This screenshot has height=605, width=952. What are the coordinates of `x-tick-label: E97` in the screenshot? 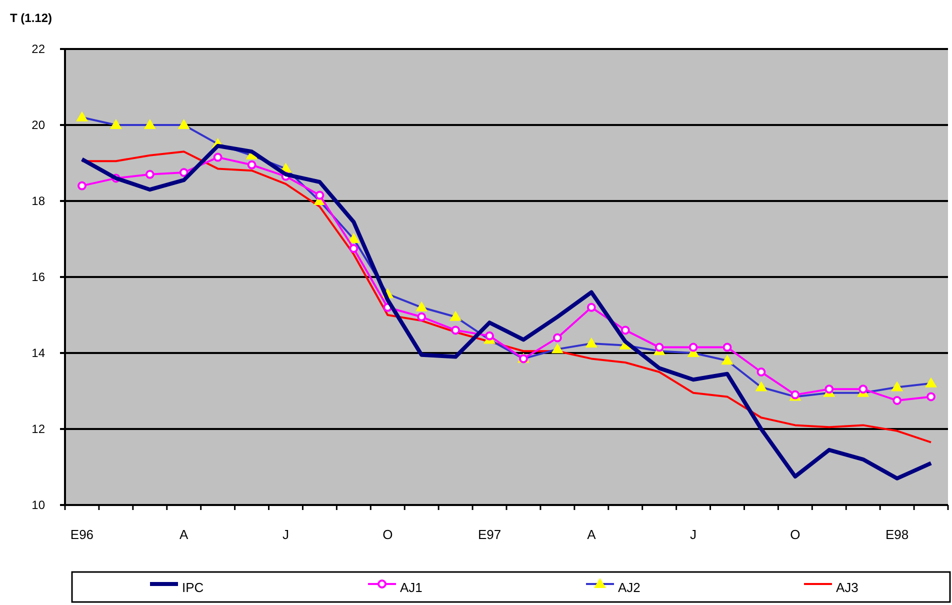 It's located at (490, 534).